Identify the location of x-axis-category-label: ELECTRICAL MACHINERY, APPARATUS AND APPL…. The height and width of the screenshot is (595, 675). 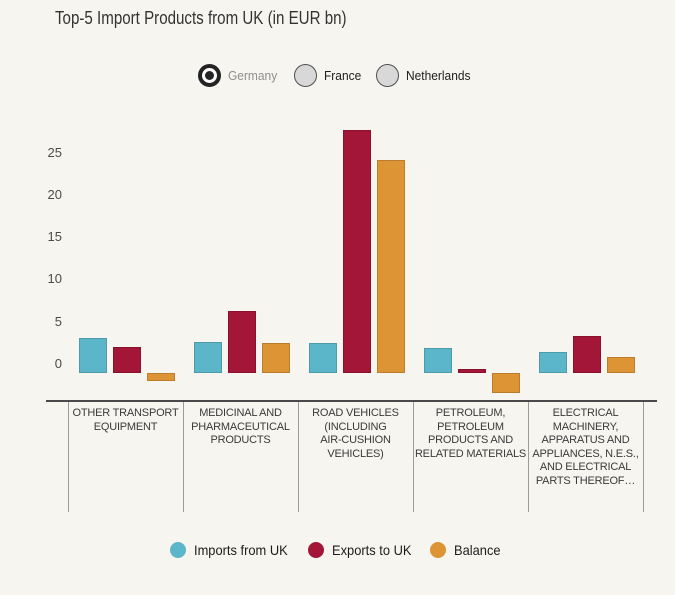
(585, 447).